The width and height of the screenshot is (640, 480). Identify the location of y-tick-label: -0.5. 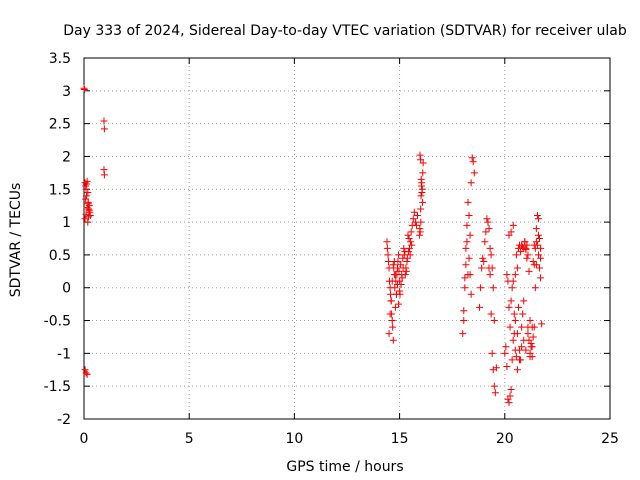
(57, 322).